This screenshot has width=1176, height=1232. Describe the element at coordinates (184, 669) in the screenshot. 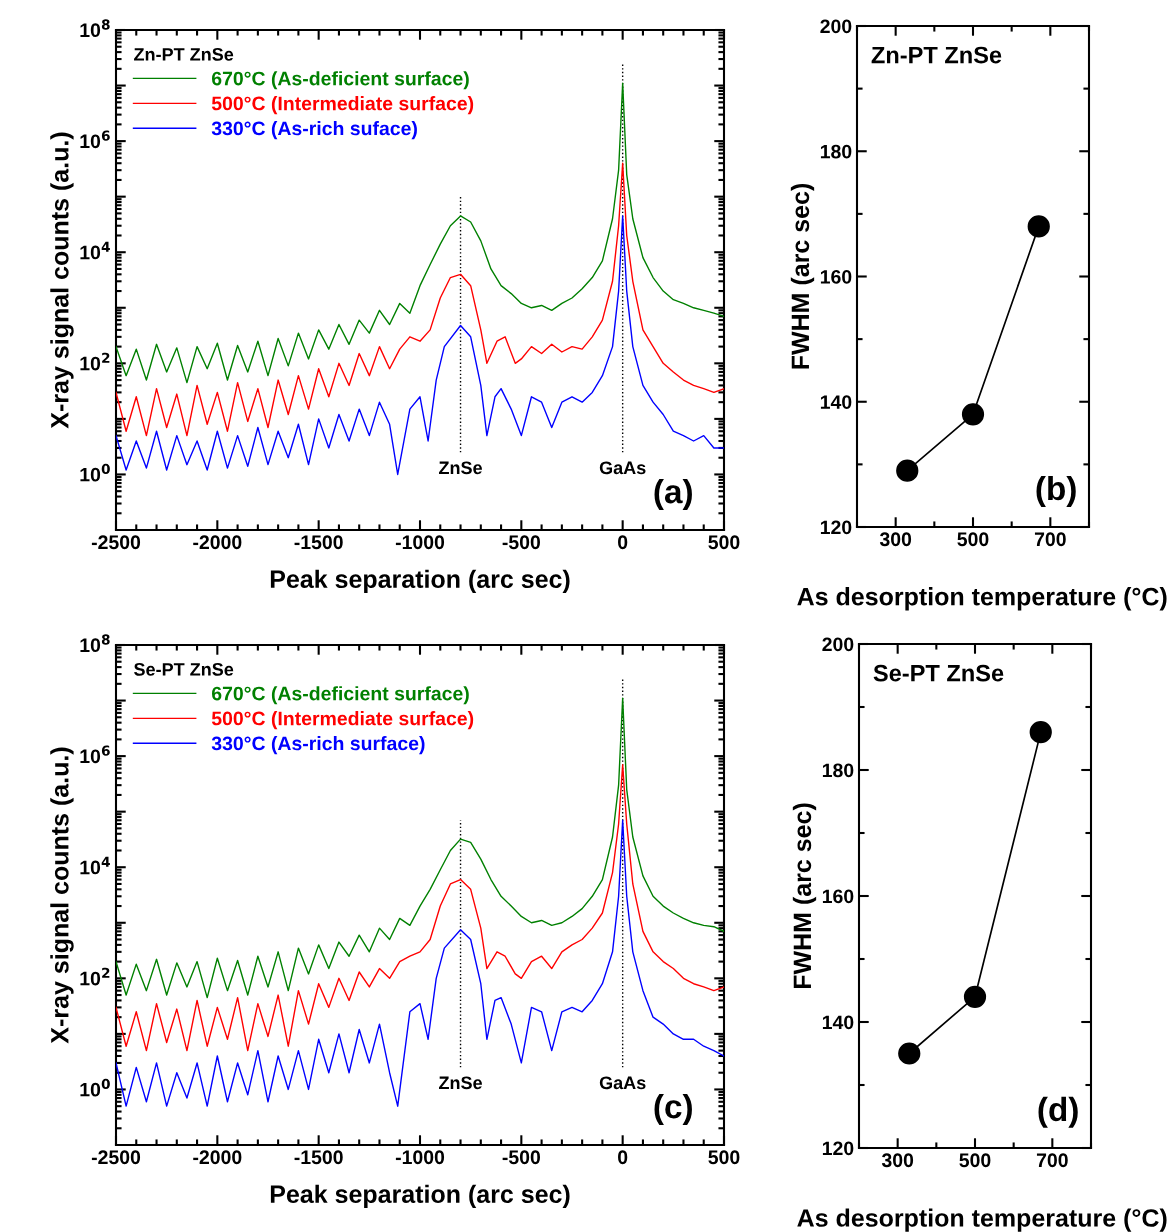

I see `legend-title: Se-PT ZnSe` at that location.